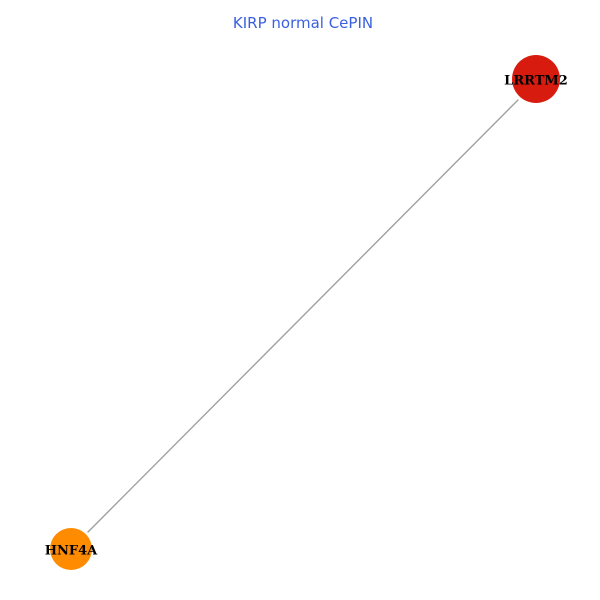 The width and height of the screenshot is (600, 600). I want to click on node-lrrtm2-label: LRRTM2, so click(536, 81).